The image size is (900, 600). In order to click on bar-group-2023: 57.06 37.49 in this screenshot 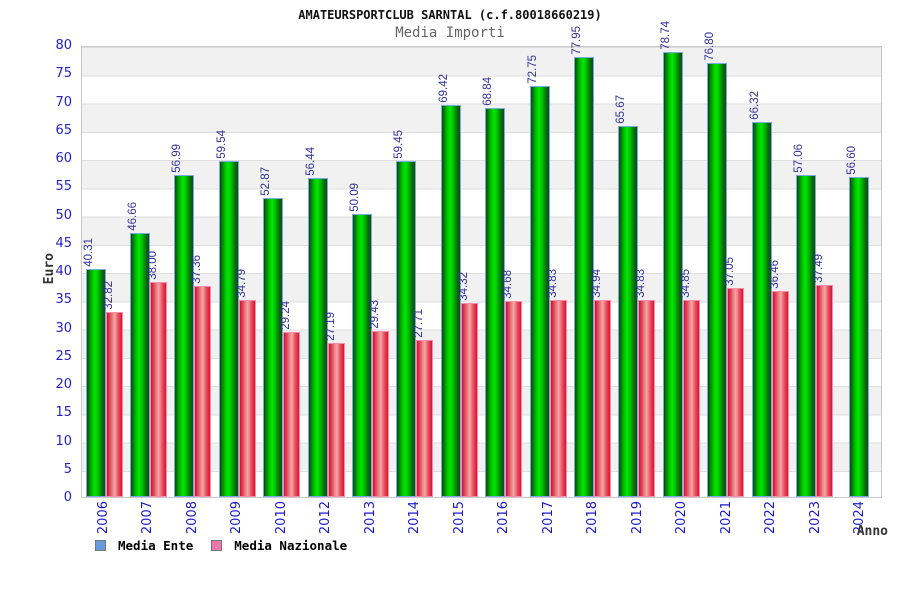, I will do `click(814, 272)`.